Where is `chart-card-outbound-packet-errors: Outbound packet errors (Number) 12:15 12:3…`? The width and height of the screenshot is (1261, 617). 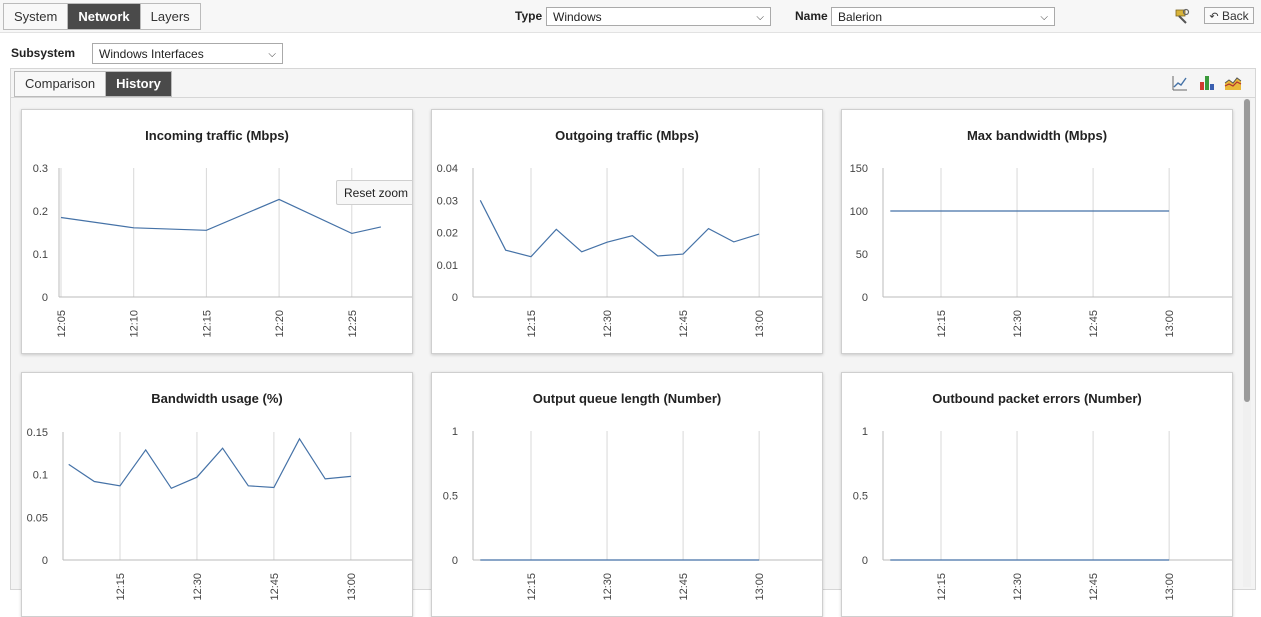 chart-card-outbound-packet-errors: Outbound packet errors (Number) 12:15 12:3… is located at coordinates (1037, 494).